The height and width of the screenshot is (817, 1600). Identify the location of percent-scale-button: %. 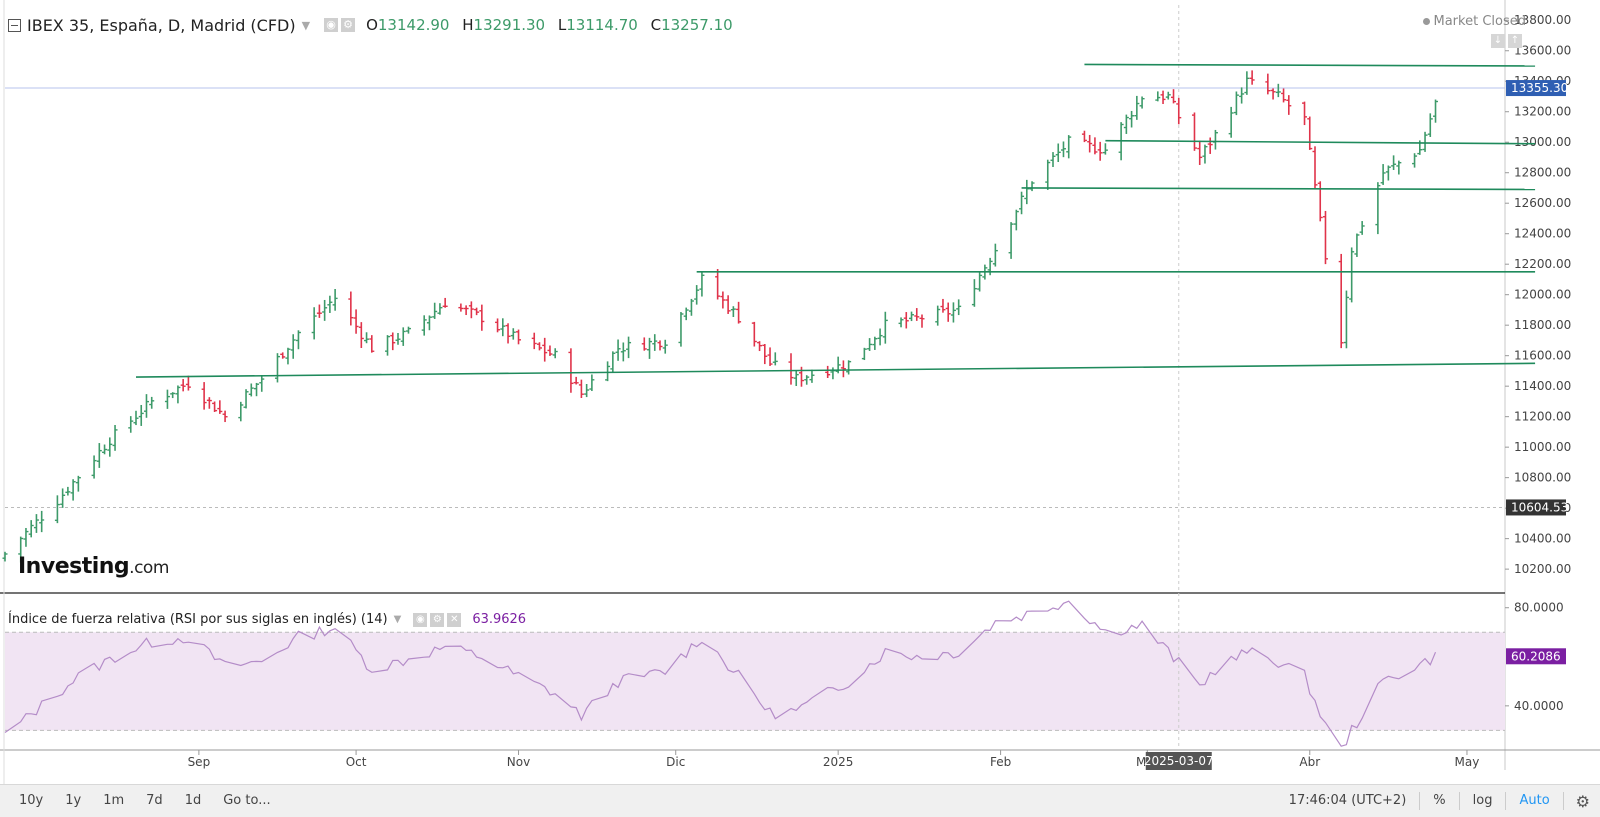
(1439, 800).